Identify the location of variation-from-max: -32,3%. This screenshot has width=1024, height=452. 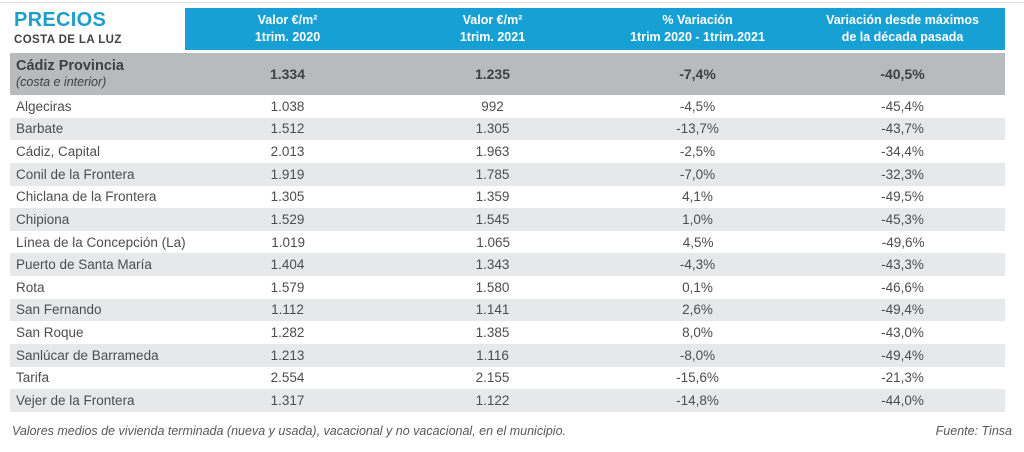
(902, 174).